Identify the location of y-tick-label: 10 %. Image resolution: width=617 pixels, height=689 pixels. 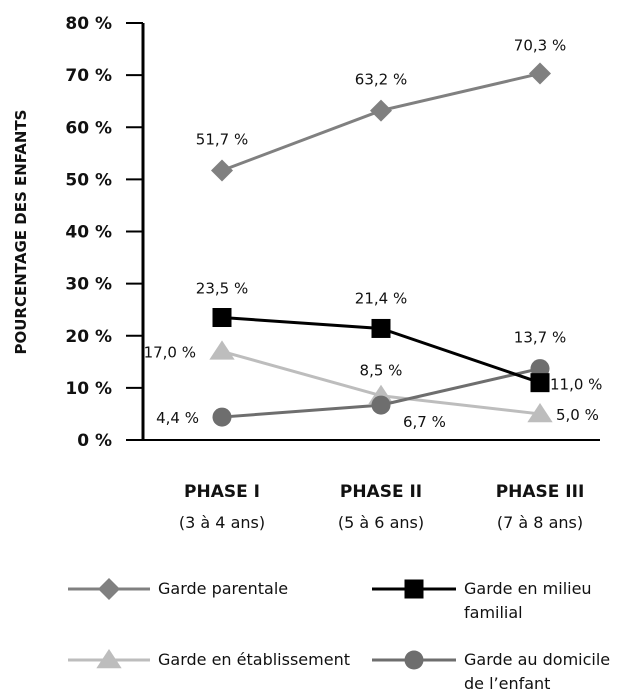
(88, 389).